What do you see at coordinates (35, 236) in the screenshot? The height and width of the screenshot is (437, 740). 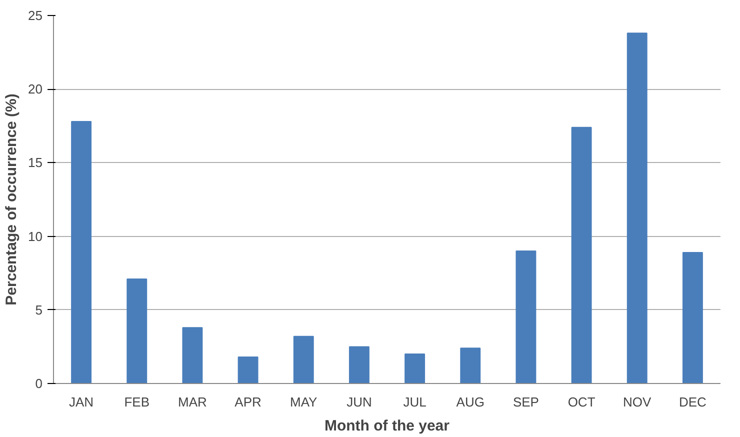 I see `y-tick-label: 10` at bounding box center [35, 236].